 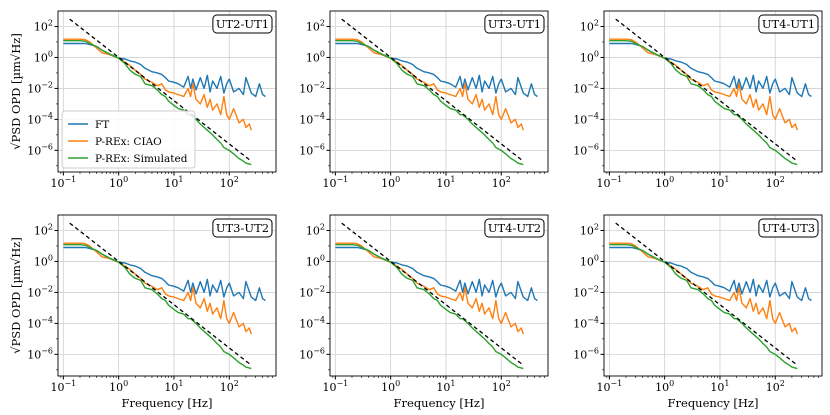 I want to click on panel-title: UT4-UT1, so click(x=788, y=24).